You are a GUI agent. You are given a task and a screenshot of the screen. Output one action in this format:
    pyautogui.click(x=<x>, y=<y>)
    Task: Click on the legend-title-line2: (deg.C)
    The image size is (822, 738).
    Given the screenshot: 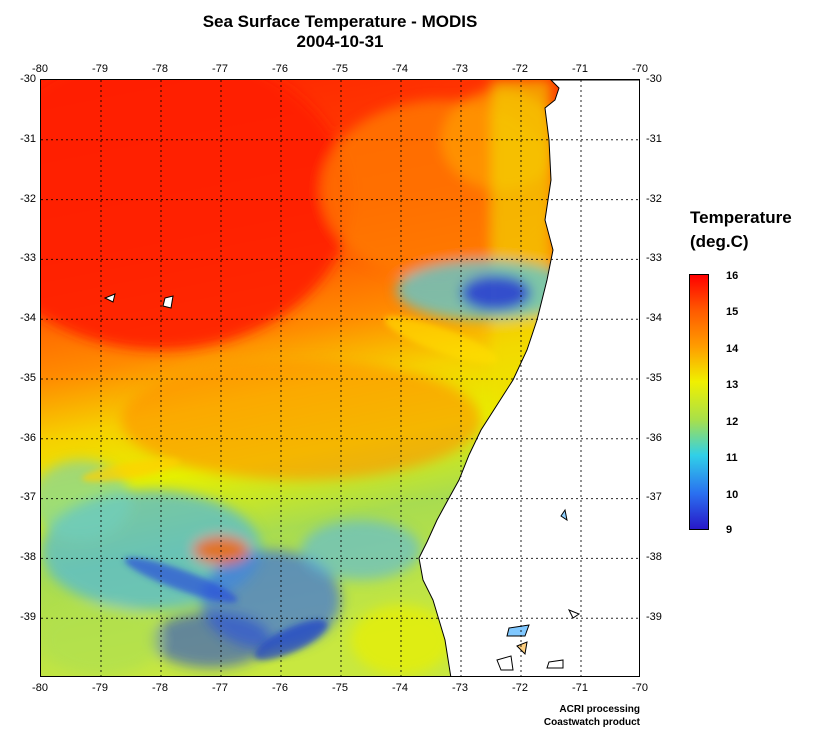 What is the action you would take?
    pyautogui.click(x=719, y=241)
    